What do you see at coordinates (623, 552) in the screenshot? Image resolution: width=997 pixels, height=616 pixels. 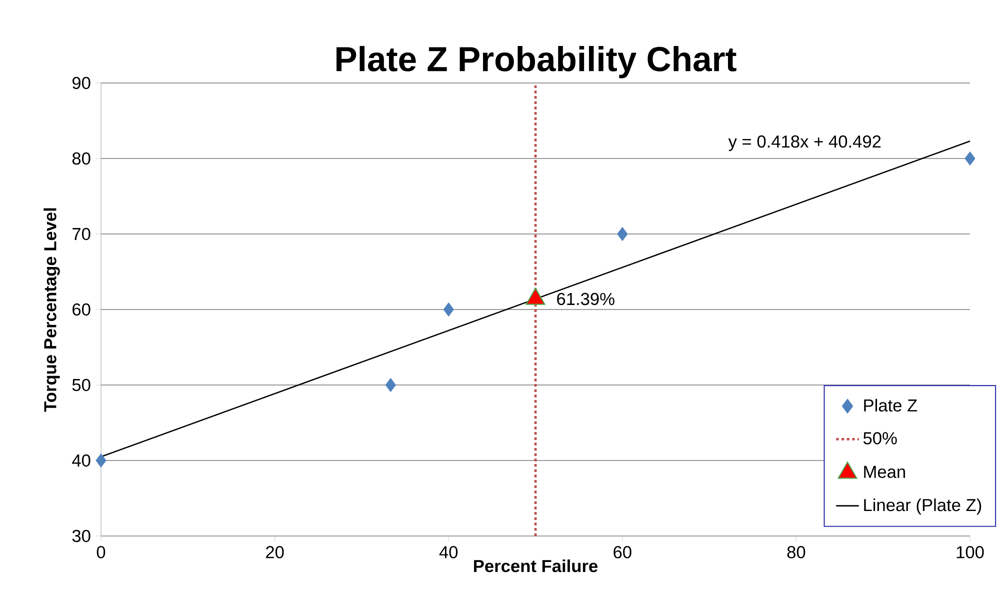 I see `x-tick-label: 60` at bounding box center [623, 552].